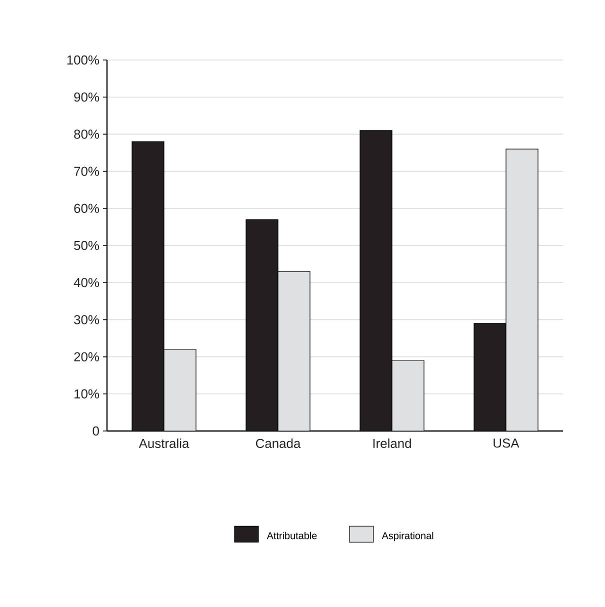 Image resolution: width=605 pixels, height=607 pixels. I want to click on y-tick-label: 40%, so click(87, 283).